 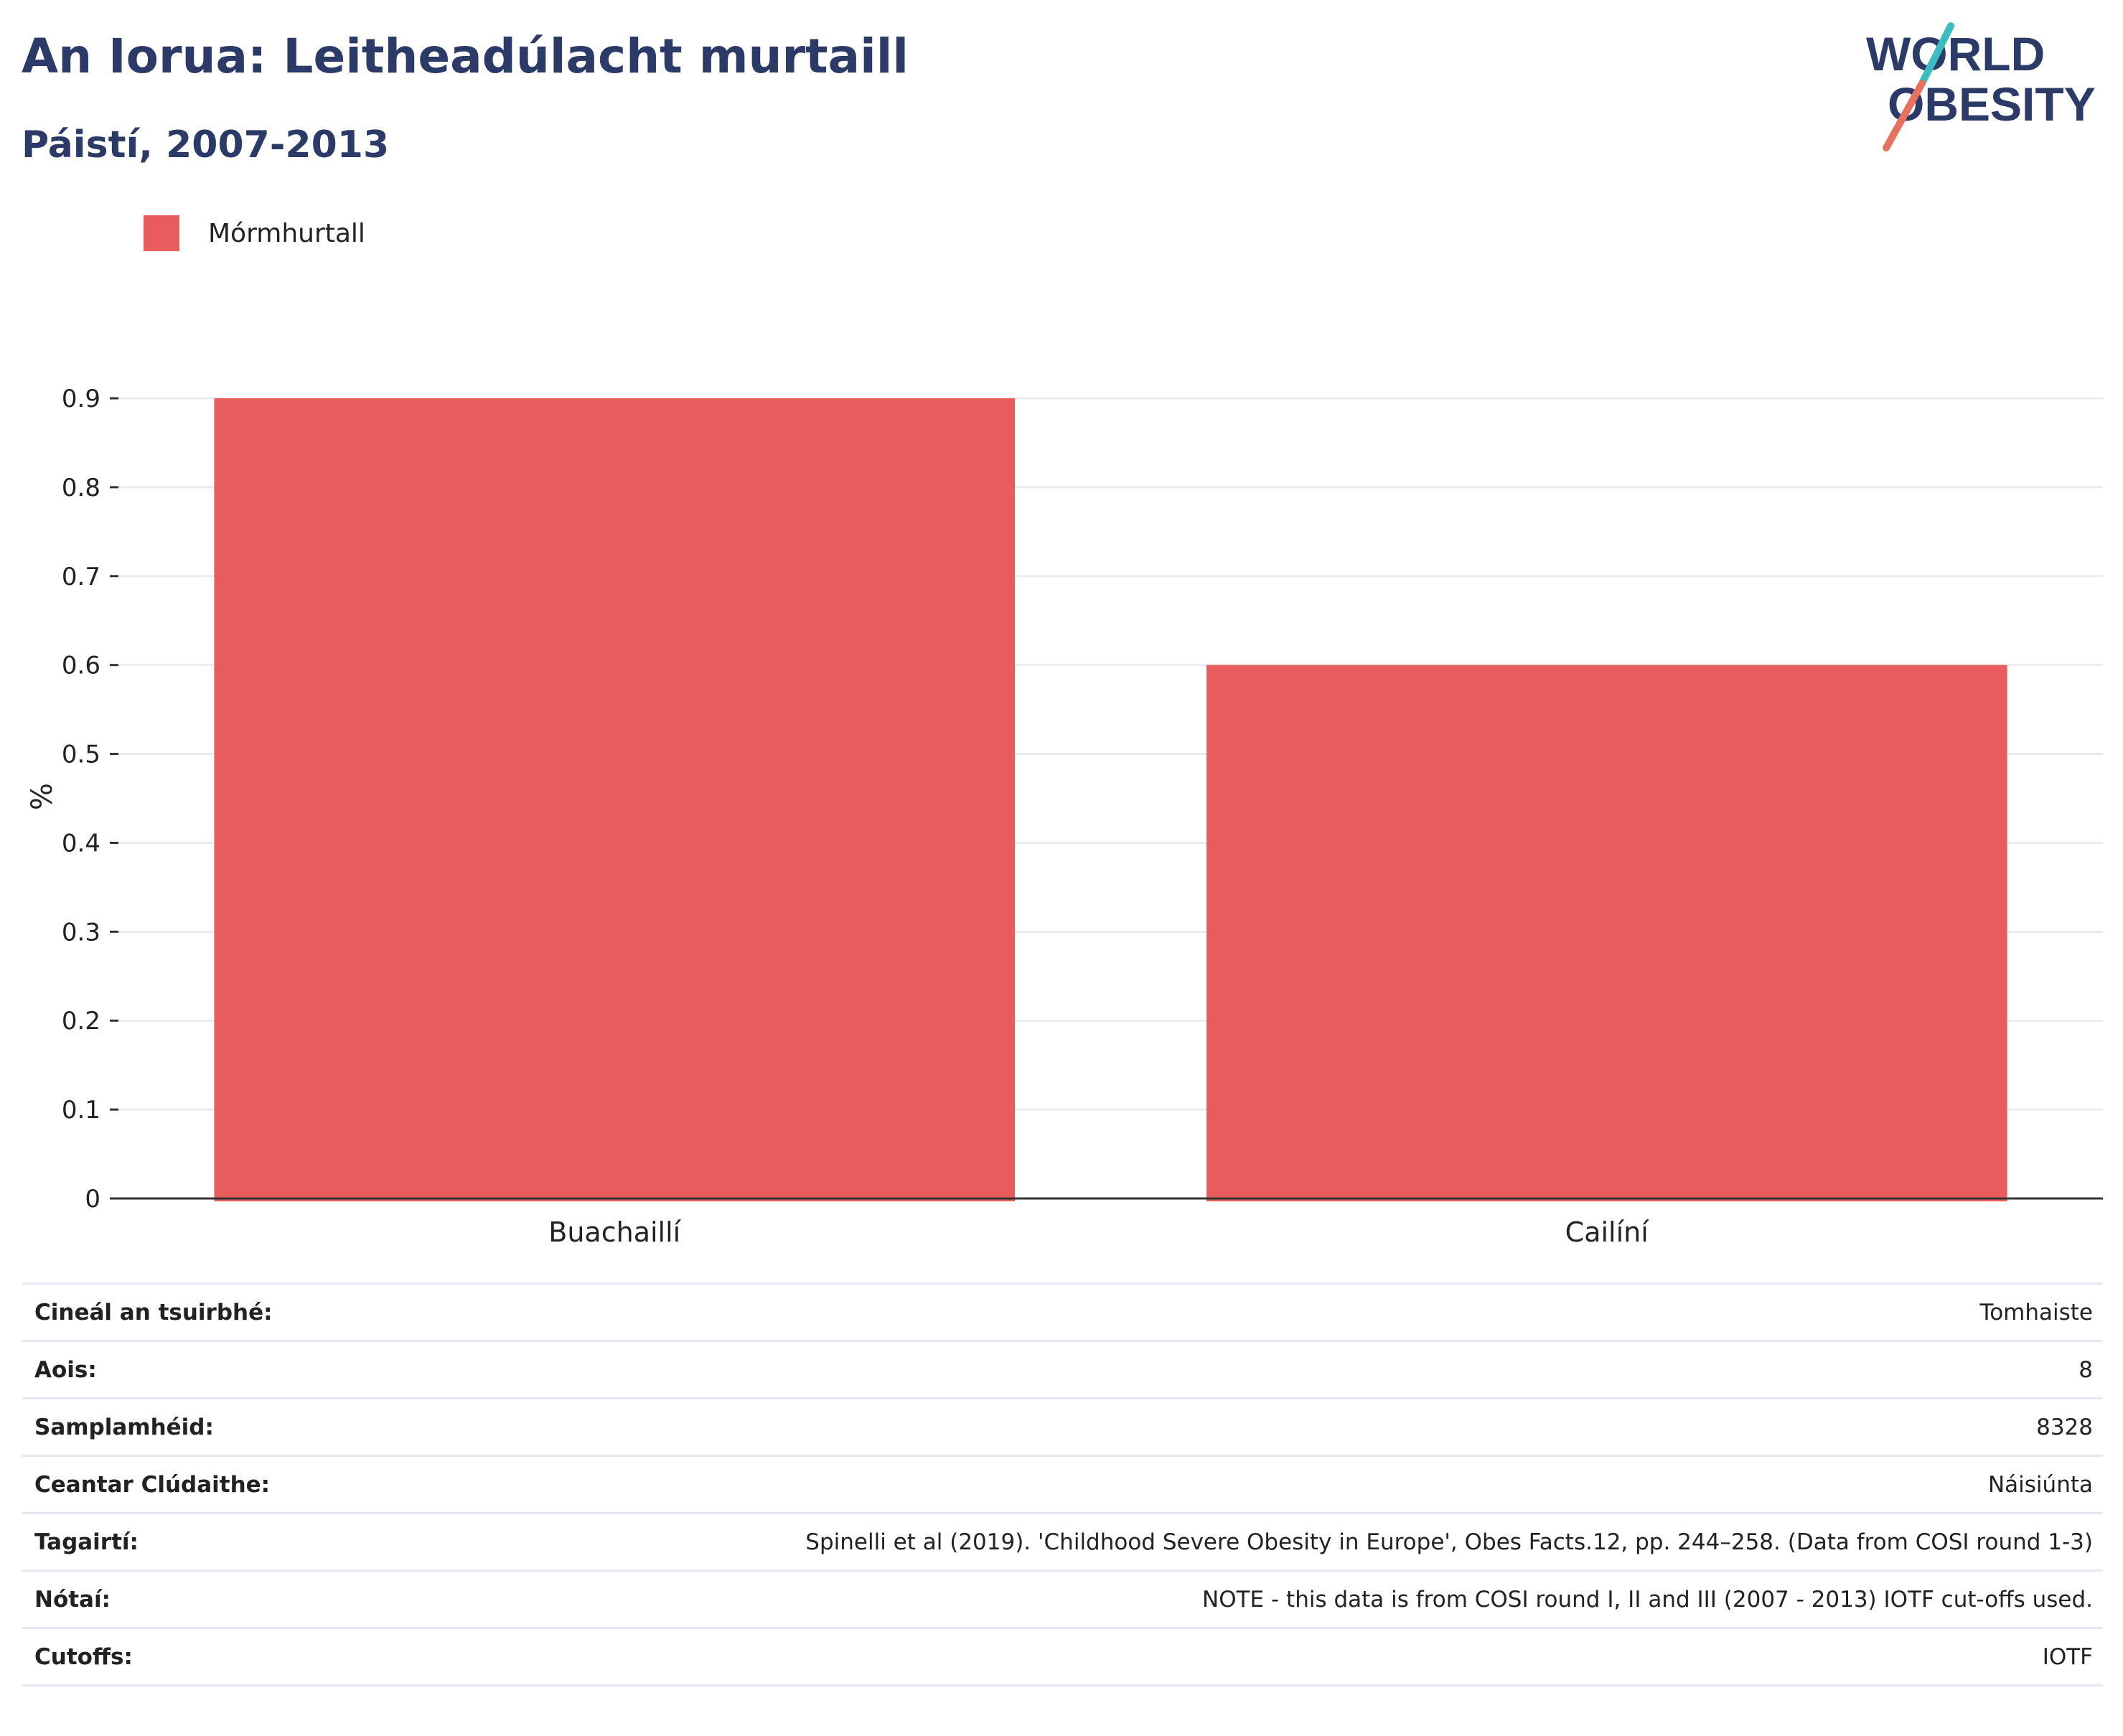 I want to click on info-label: Nótaí:, so click(x=179, y=1599).